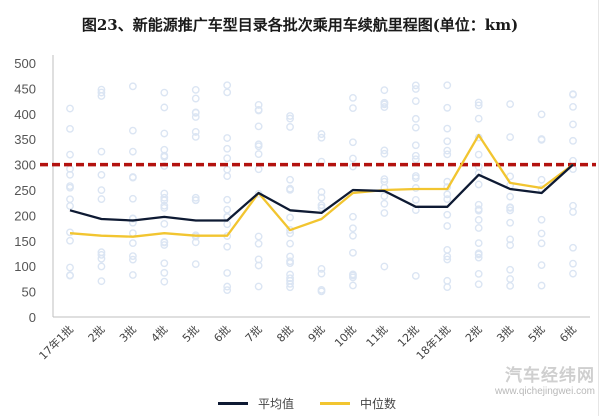 The height and width of the screenshot is (416, 600). Describe the element at coordinates (256, 403) in the screenshot. I see `legend-item-mean: 平均值` at that location.